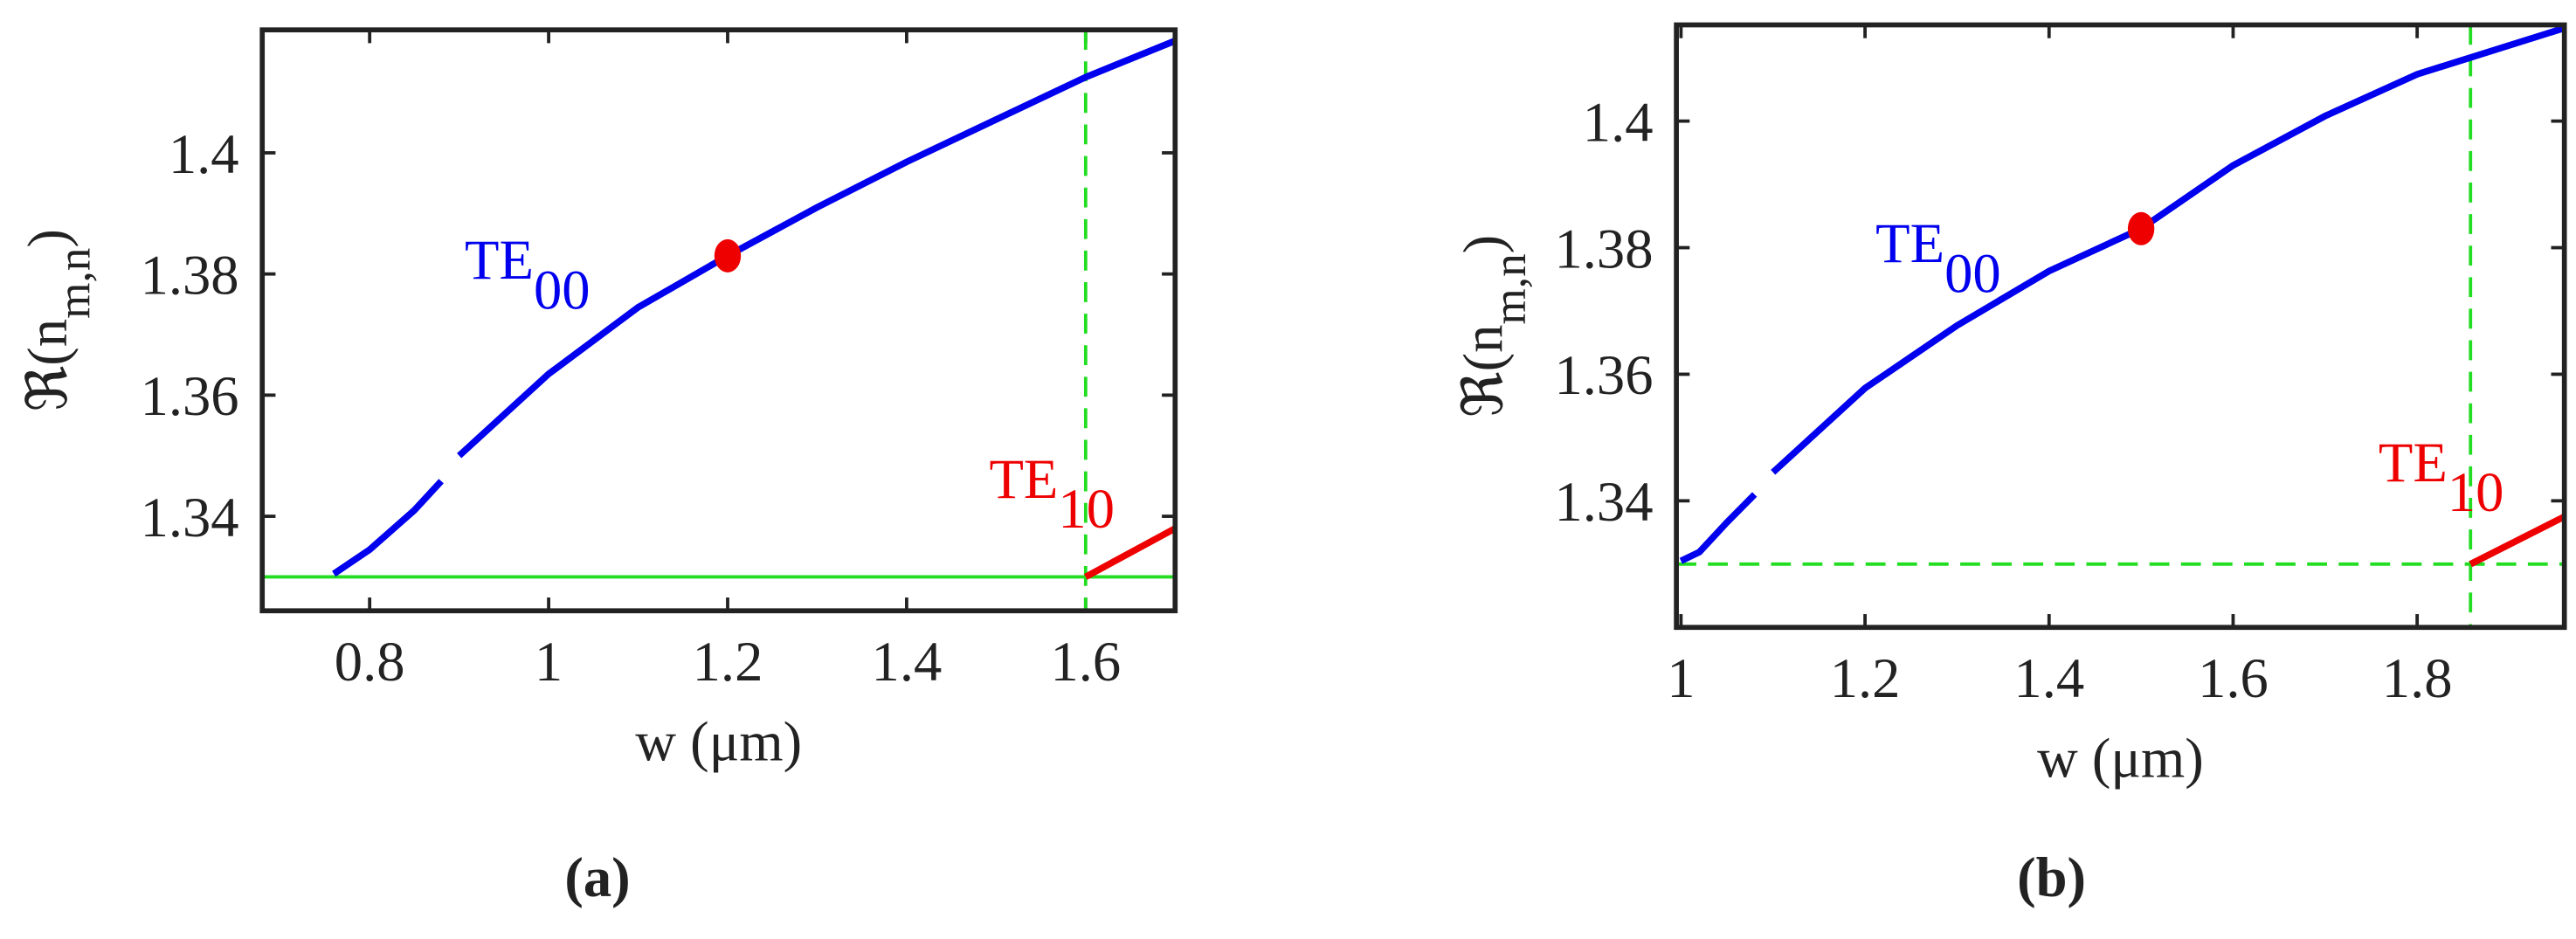  Describe the element at coordinates (2051, 877) in the screenshot. I see `panel-label: (b)` at that location.